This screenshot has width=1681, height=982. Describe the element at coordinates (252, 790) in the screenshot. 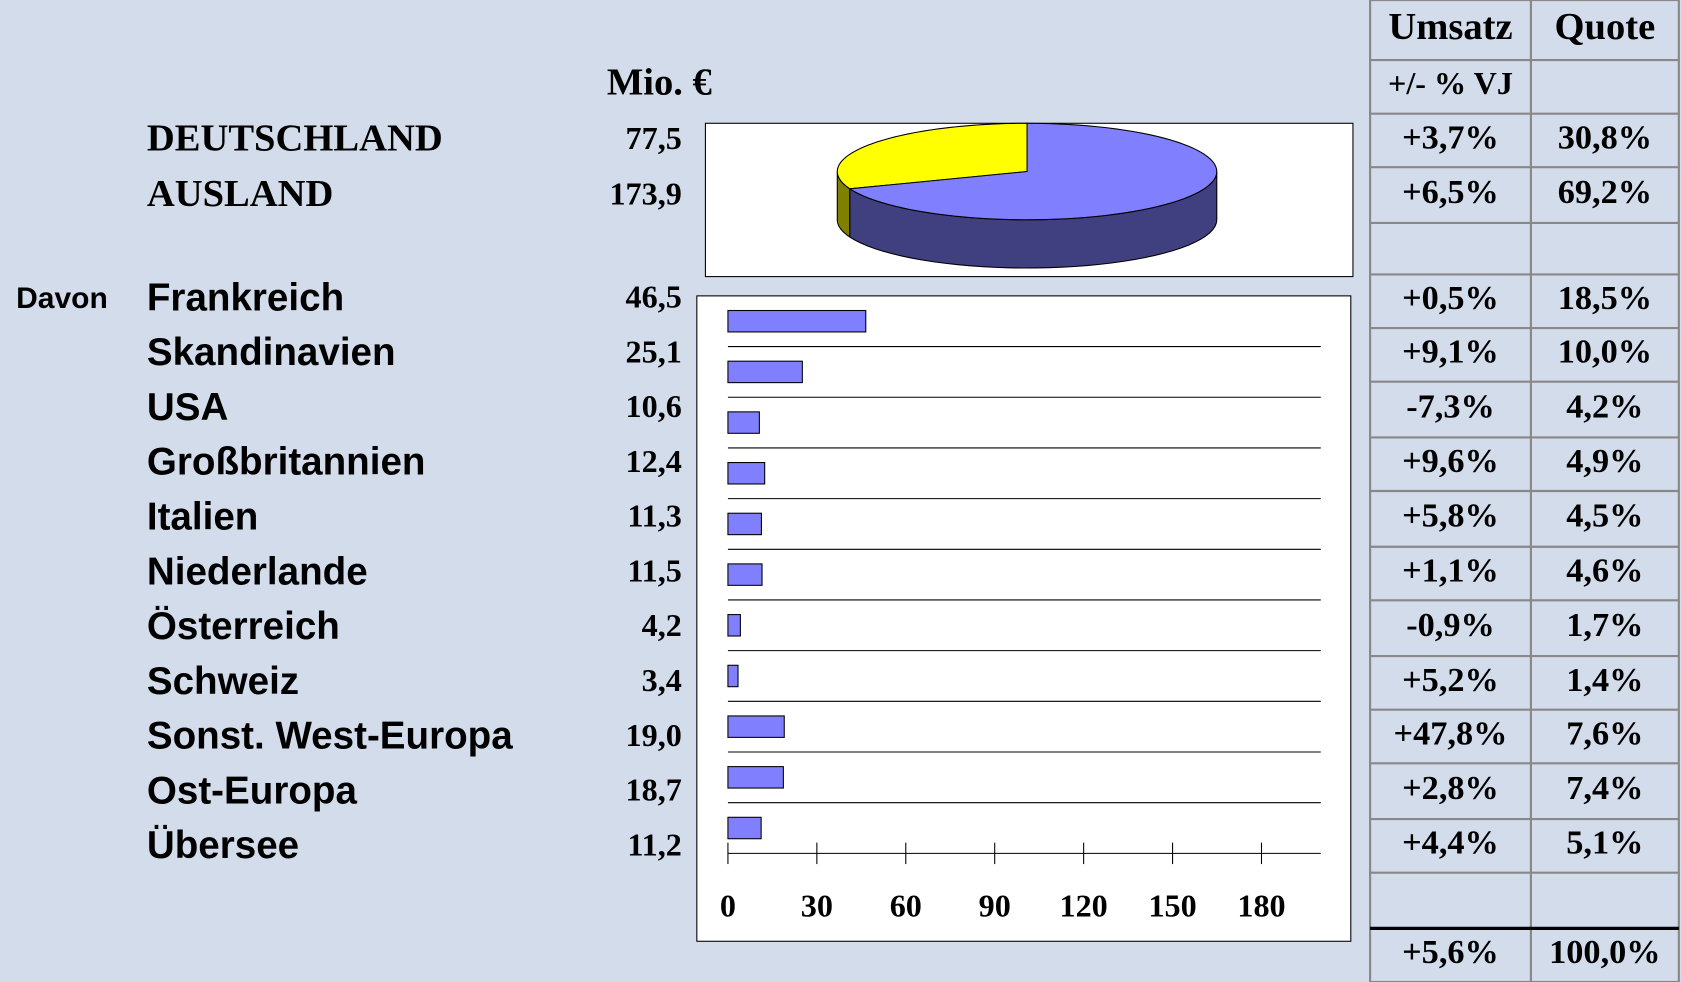

I see `country-label: Ost-Europa` at that location.